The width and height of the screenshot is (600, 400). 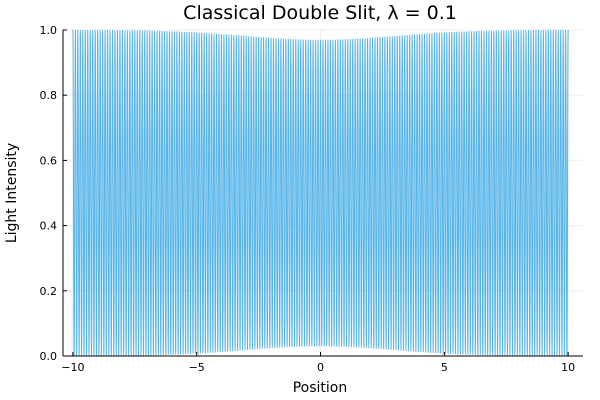 I want to click on x-tick-label: −5, so click(x=197, y=367).